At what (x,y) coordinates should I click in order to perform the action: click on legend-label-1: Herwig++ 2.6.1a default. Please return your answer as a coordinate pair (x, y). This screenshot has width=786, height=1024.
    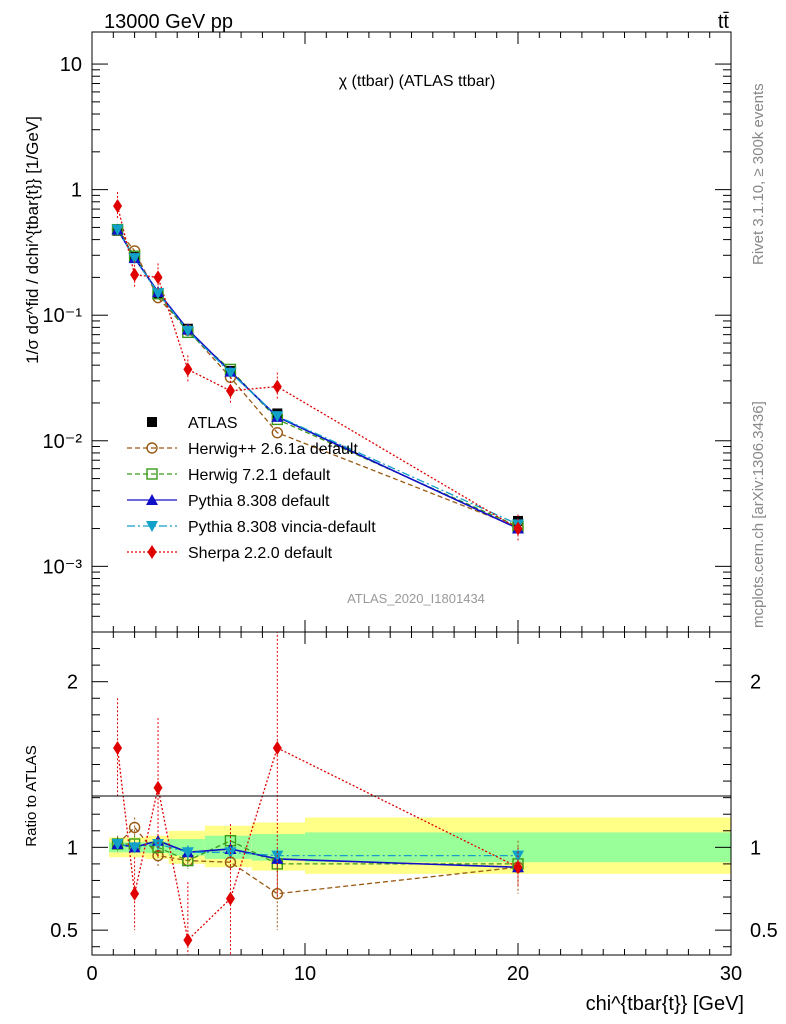
    Looking at the image, I should click on (273, 449).